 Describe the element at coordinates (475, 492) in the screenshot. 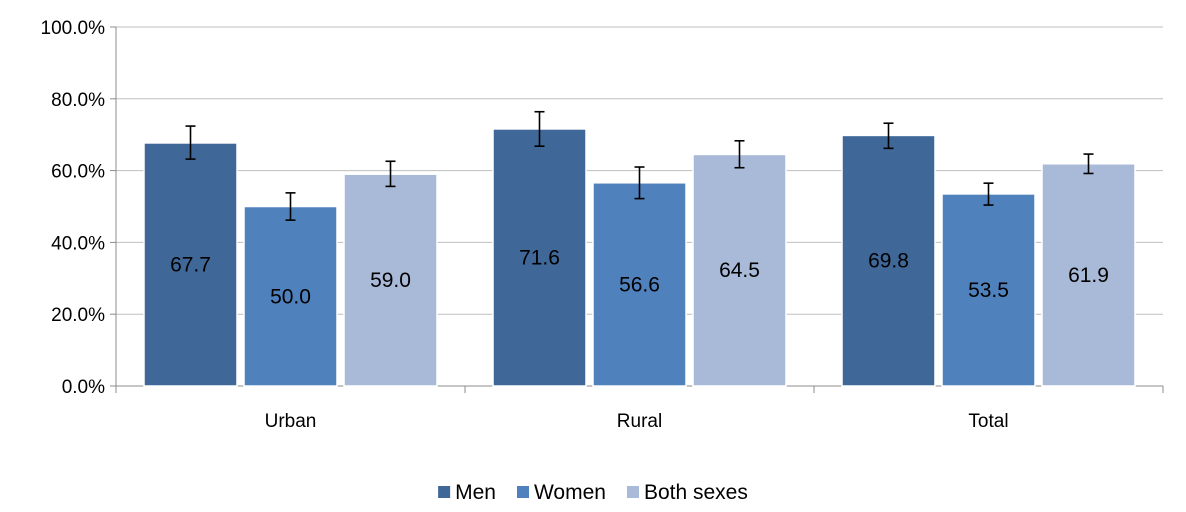

I see `legend-label: Men` at that location.